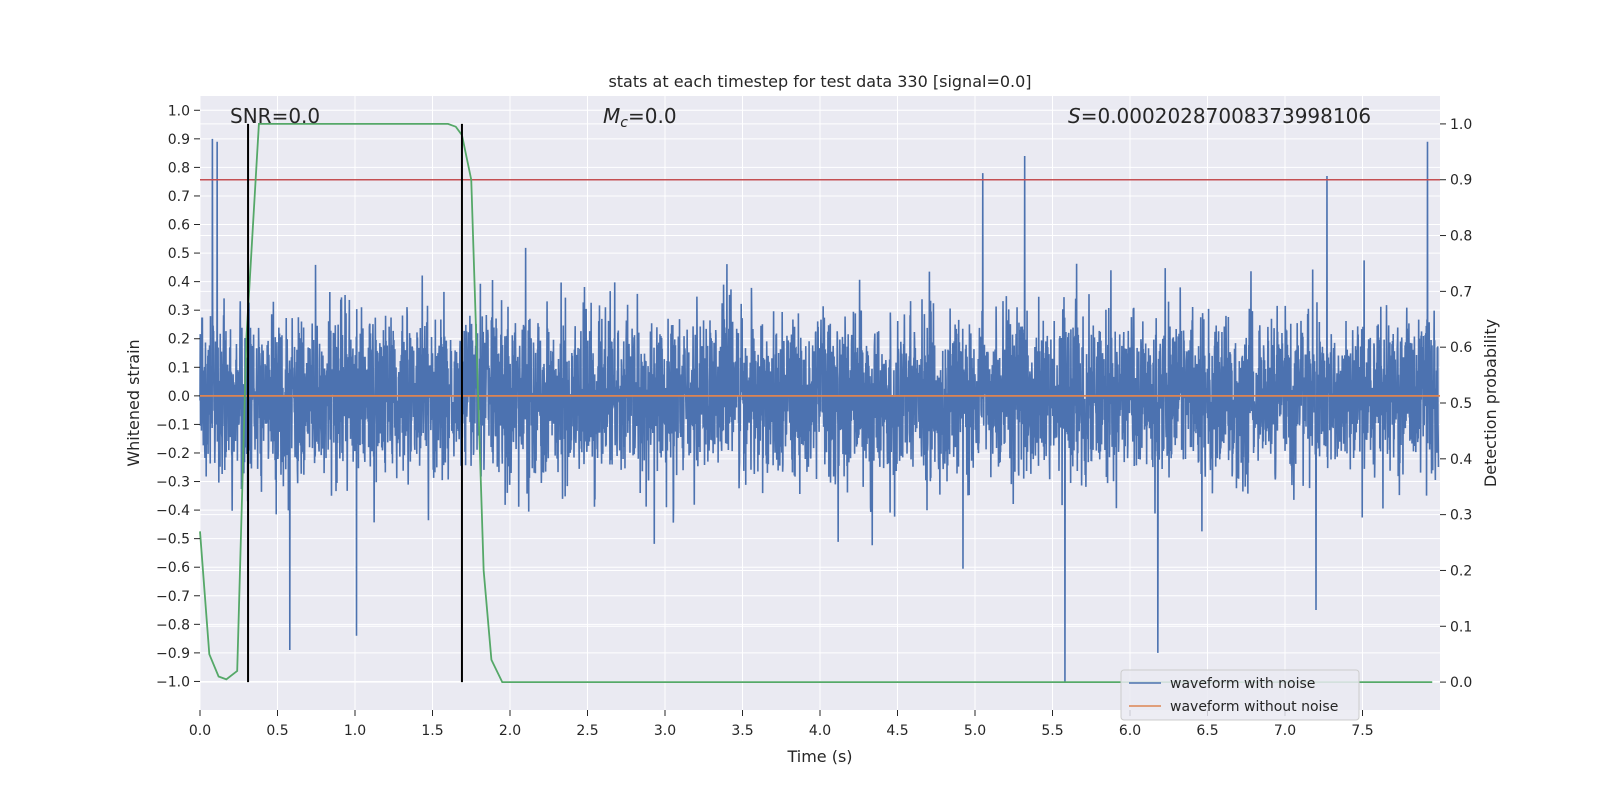 The image size is (1600, 800). I want to click on tick-label-left: 0.3, so click(179, 311).